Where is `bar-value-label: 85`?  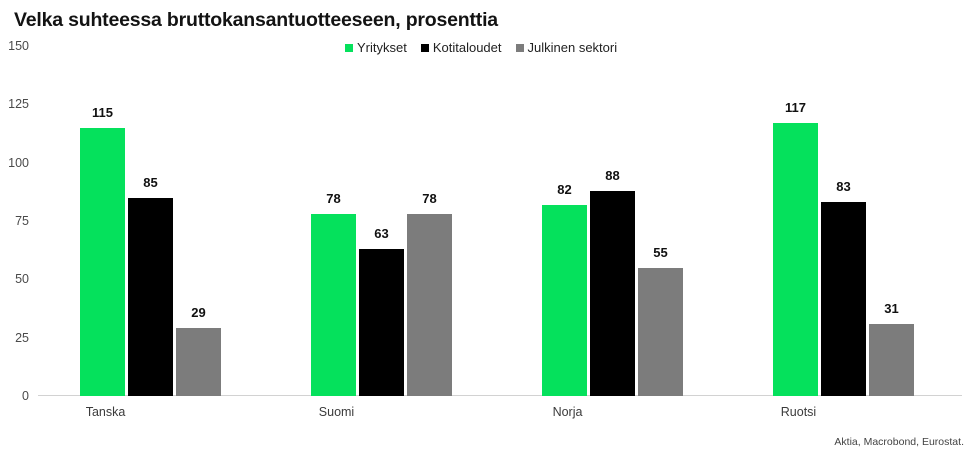
bar-value-label: 85 is located at coordinates (150, 182).